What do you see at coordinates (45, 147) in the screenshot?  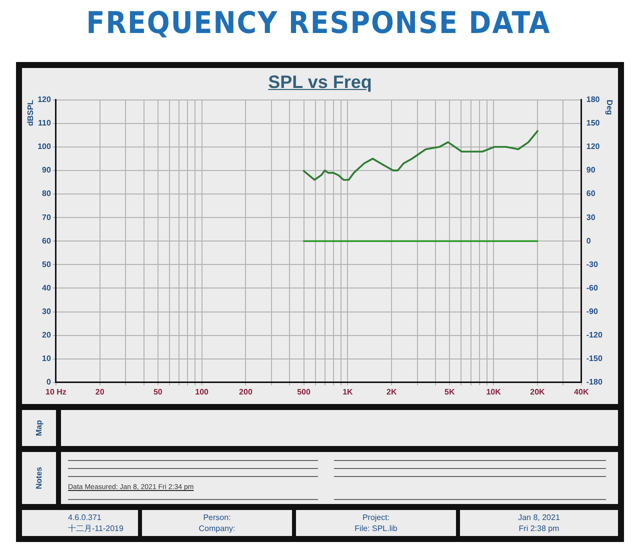 I see `y-tick-label: 100` at bounding box center [45, 147].